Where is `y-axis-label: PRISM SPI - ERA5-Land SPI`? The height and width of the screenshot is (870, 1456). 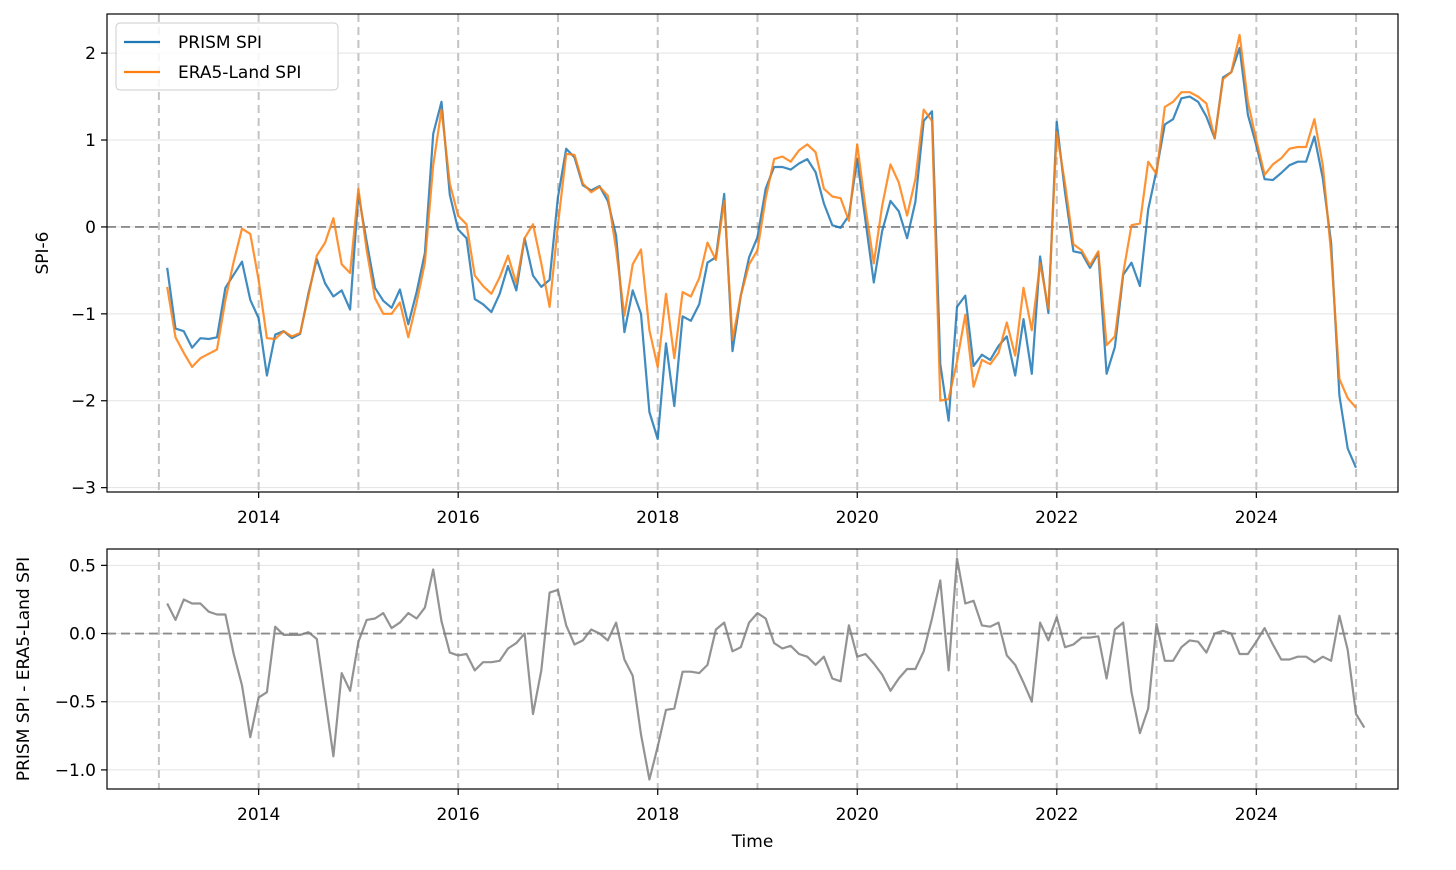 y-axis-label: PRISM SPI - ERA5-Land SPI is located at coordinates (24, 669).